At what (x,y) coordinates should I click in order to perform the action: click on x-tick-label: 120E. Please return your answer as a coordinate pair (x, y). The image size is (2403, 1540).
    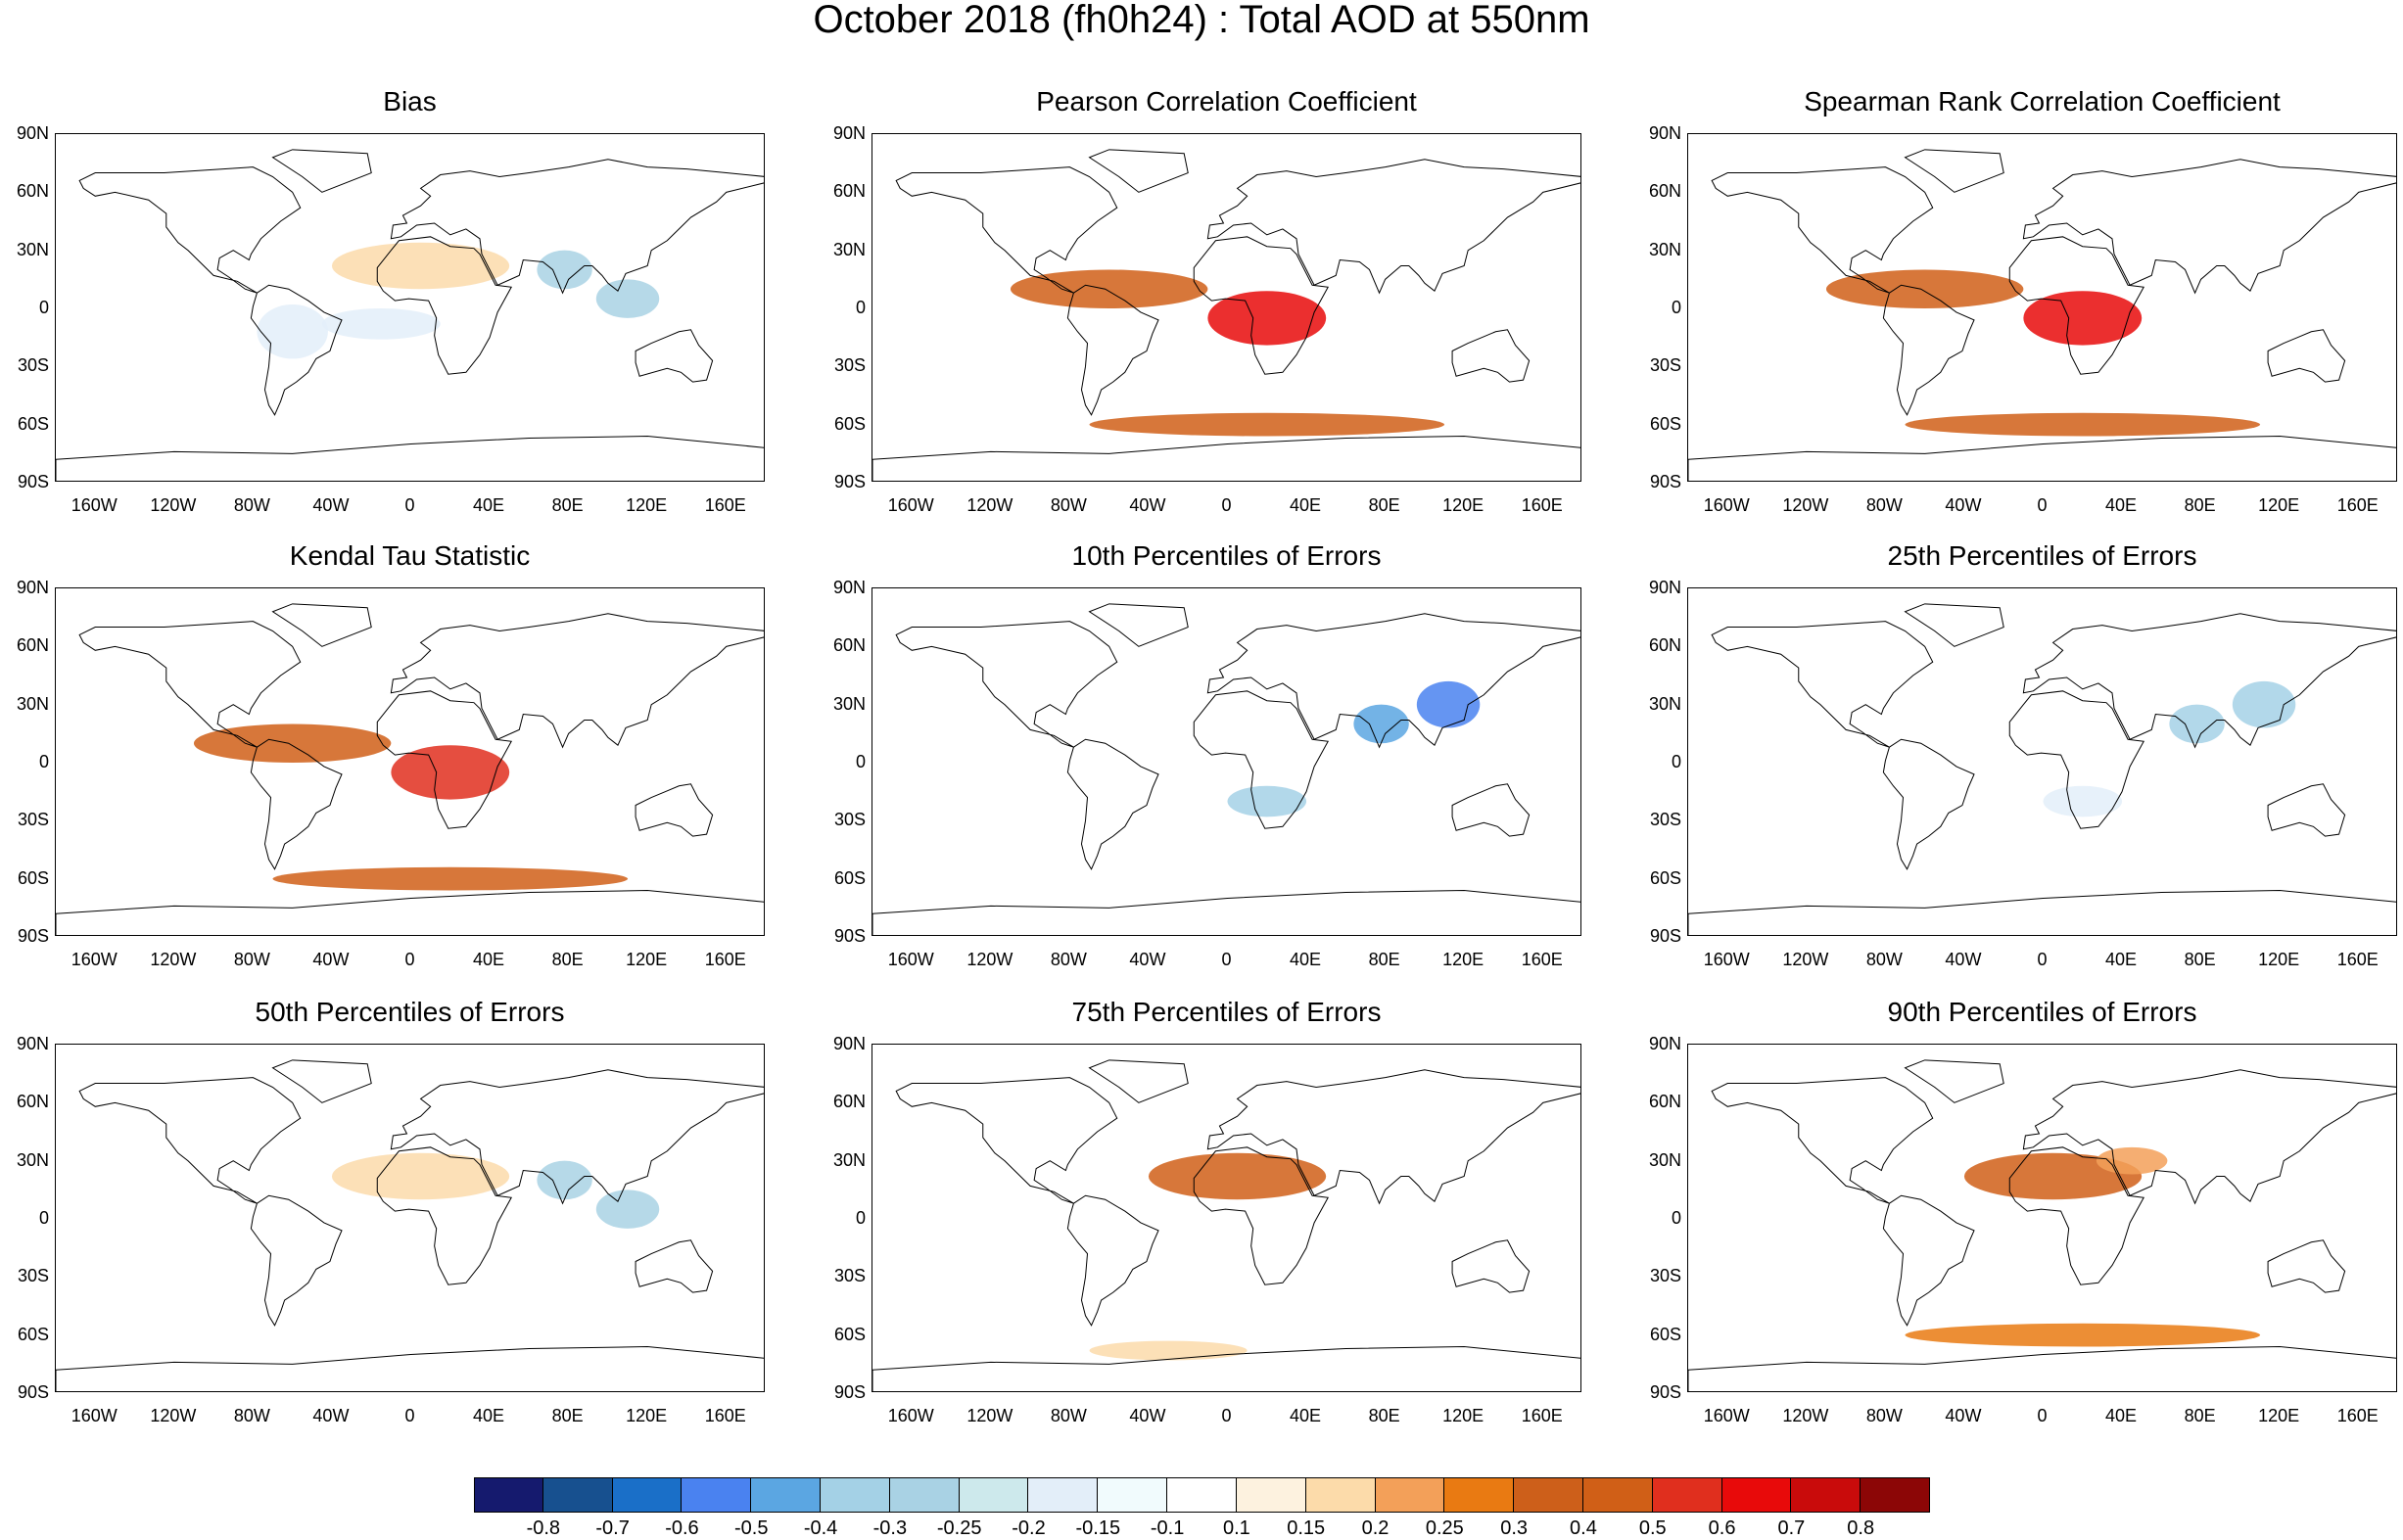
    Looking at the image, I should click on (1463, 1415).